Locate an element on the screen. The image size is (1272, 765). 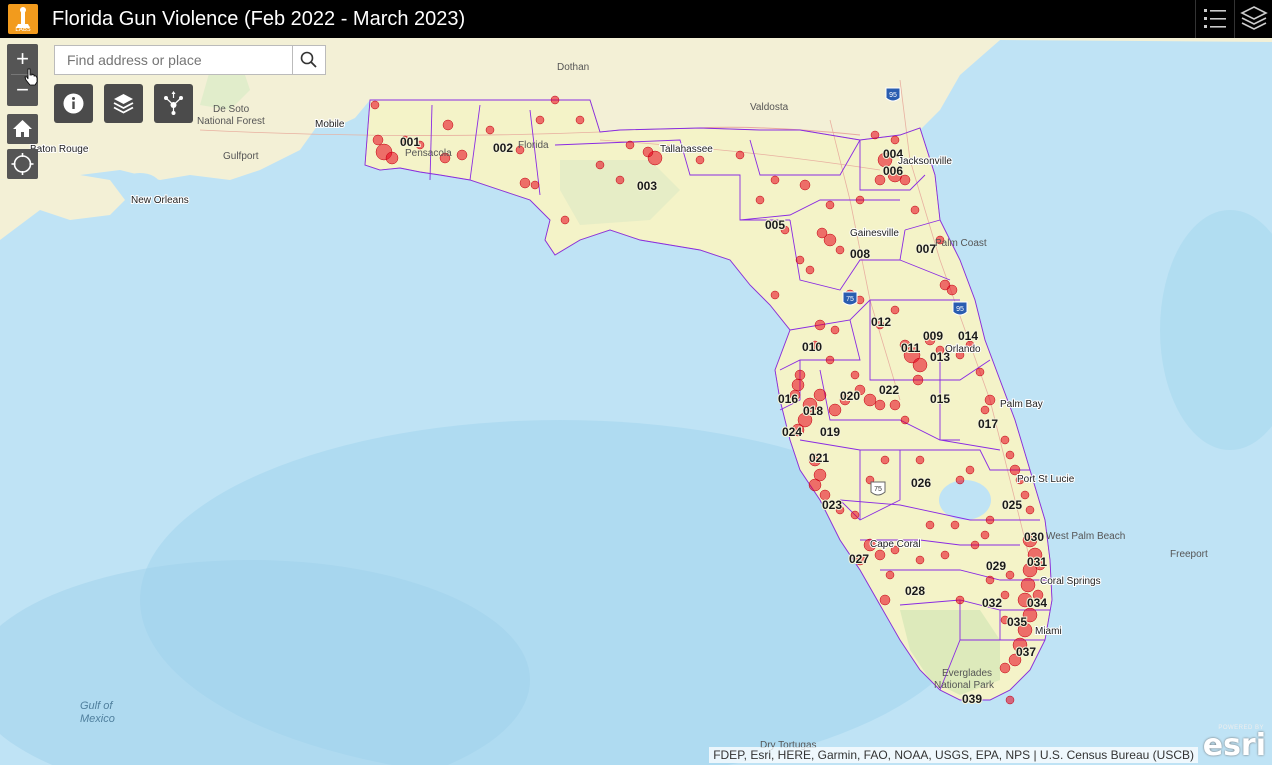
share-button is located at coordinates (173, 103).